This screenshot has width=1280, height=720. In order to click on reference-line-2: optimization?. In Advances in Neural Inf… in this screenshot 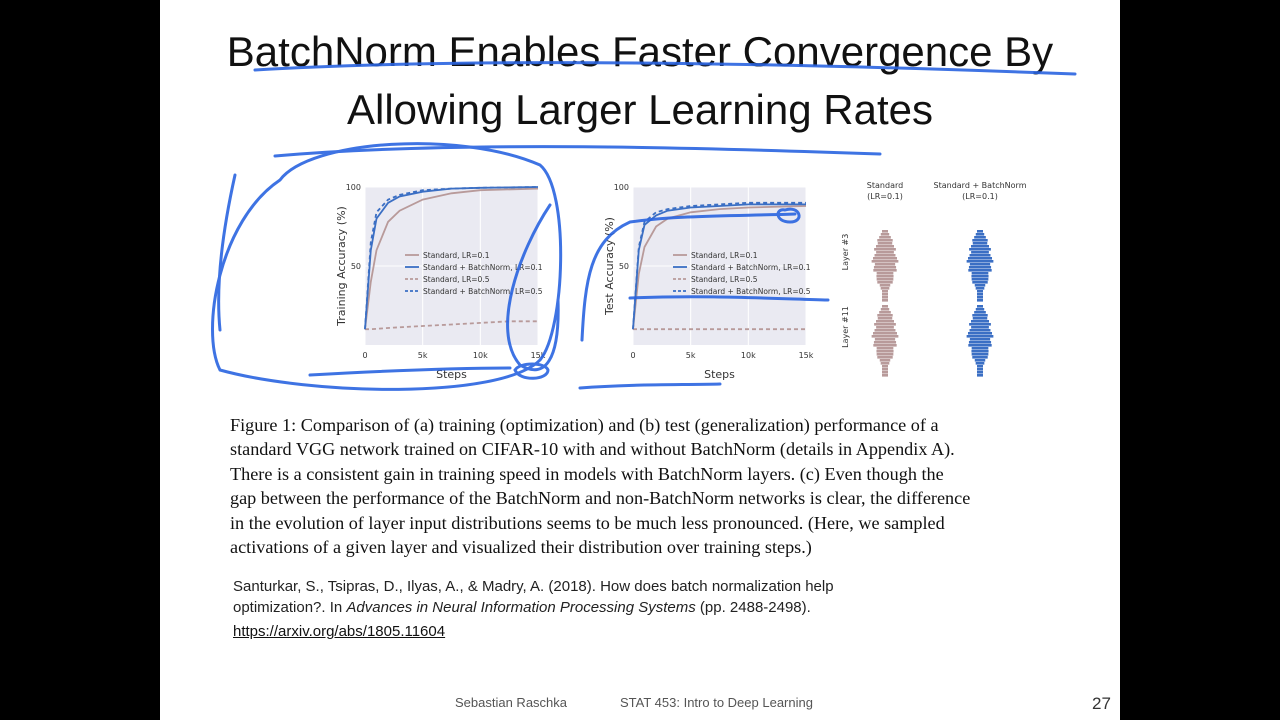, I will do `click(522, 607)`.